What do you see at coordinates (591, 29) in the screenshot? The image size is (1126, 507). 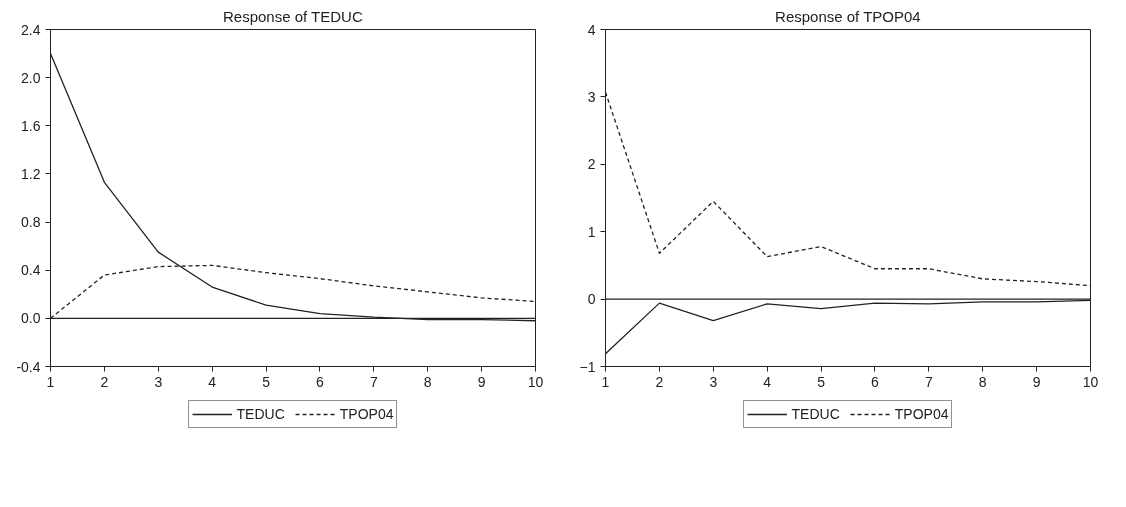 I see `y-tick-label: 4` at bounding box center [591, 29].